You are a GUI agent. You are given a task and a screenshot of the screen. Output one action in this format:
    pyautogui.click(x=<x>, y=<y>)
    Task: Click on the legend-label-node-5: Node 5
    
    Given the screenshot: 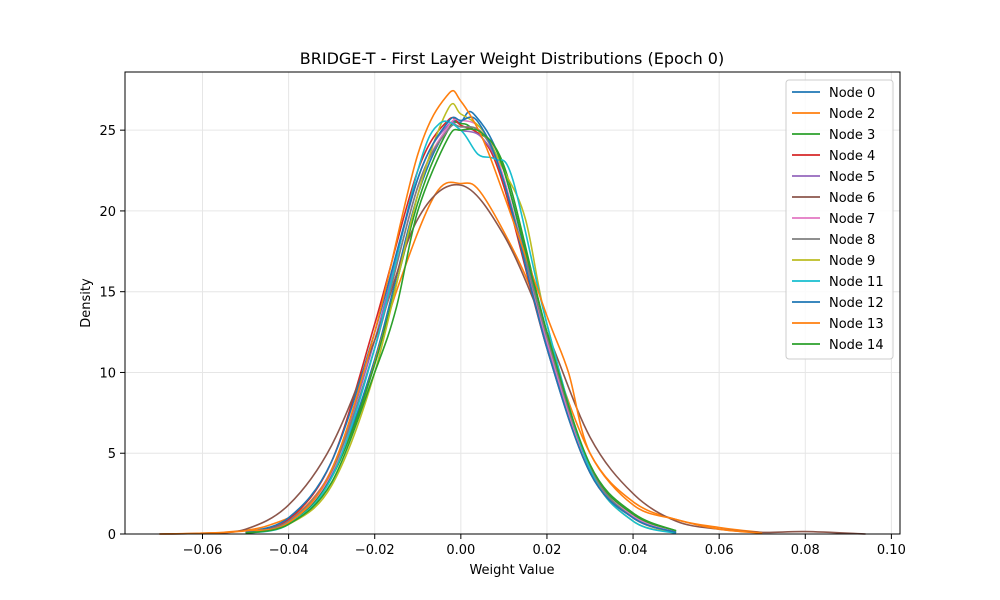 What is the action you would take?
    pyautogui.click(x=852, y=177)
    